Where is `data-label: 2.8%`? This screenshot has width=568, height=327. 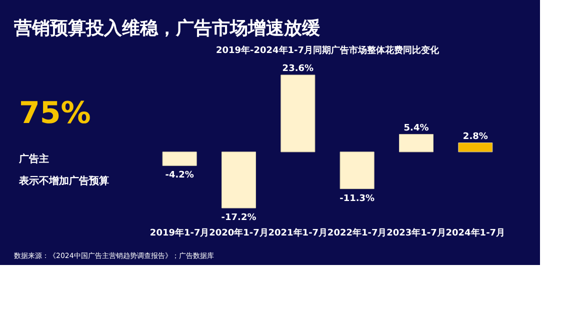 data-label: 2.8% is located at coordinates (475, 137).